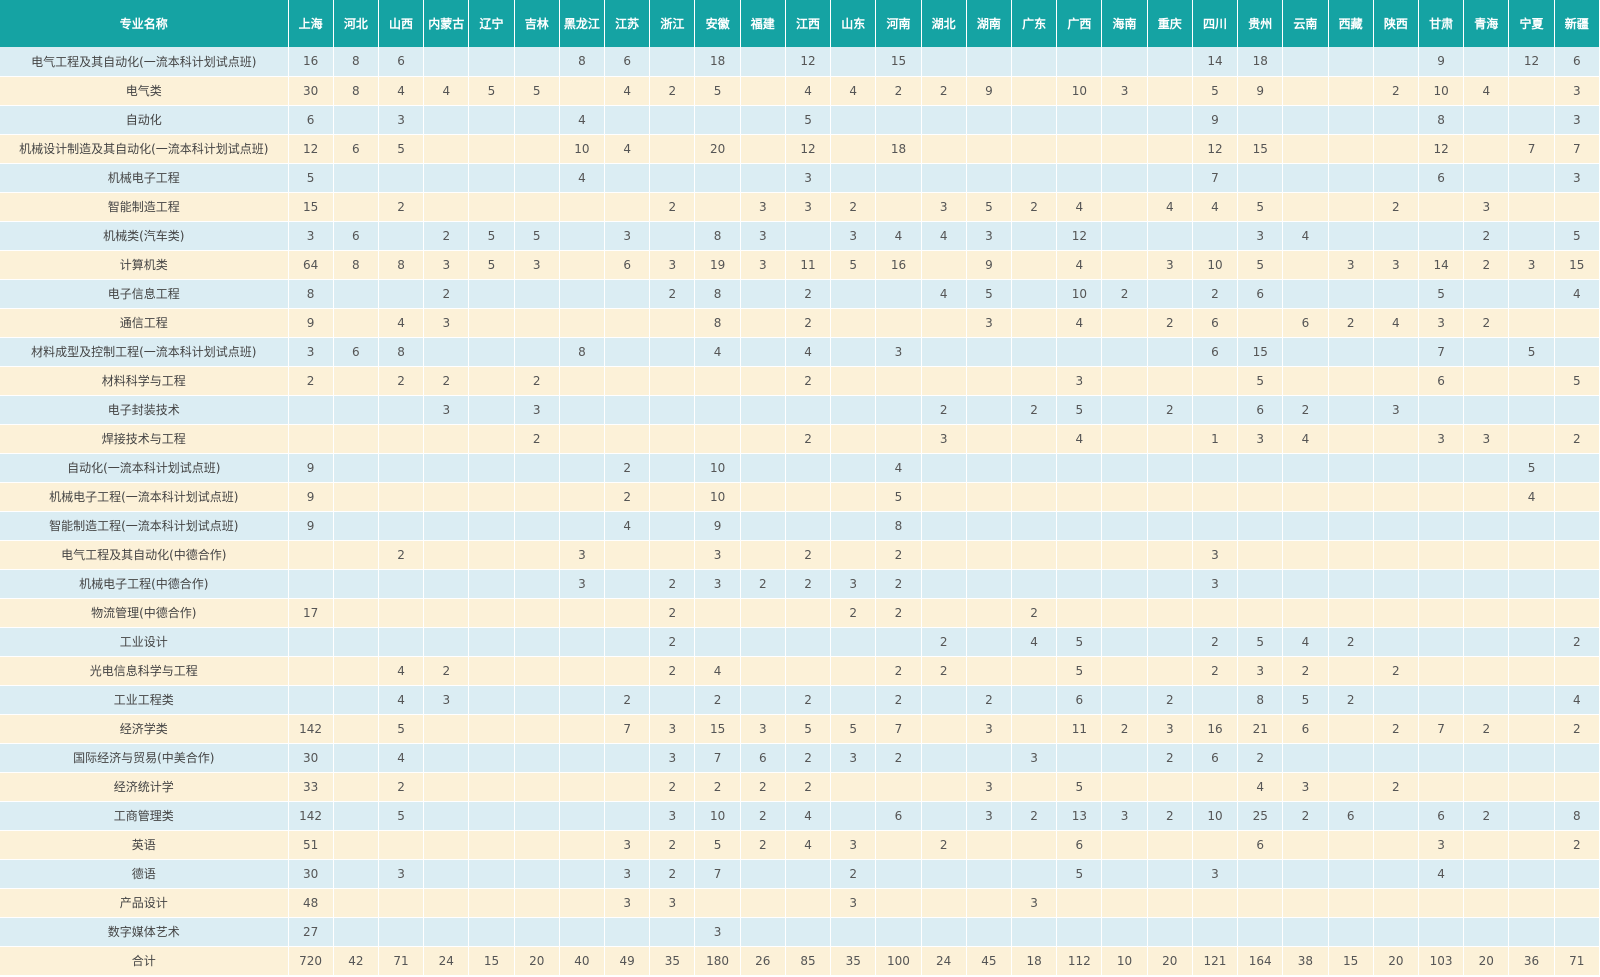 The width and height of the screenshot is (1600, 977). I want to click on table-row: 电子封装技术 3 3 2 2 5 2 6 2 3, so click(800, 410).